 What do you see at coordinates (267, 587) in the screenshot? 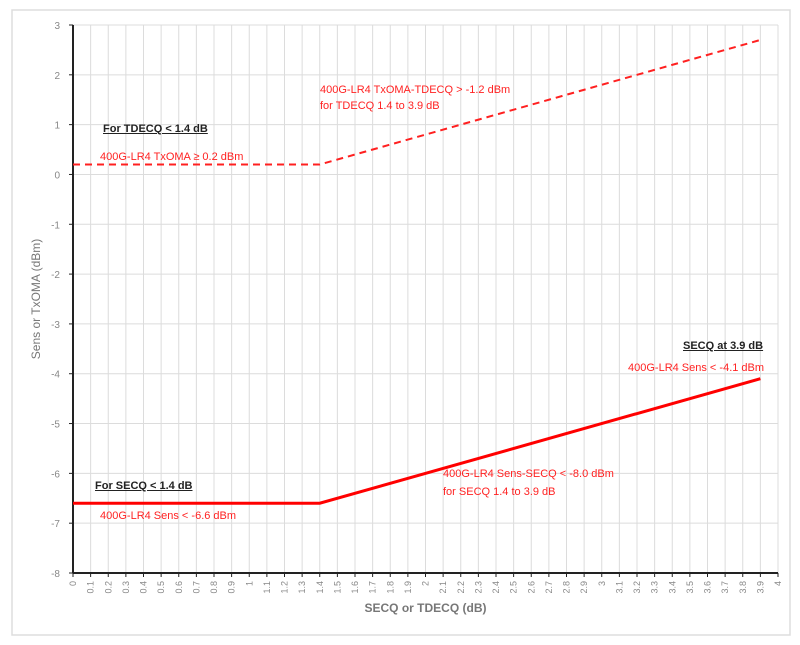
I see `x-tick-label: 1.1` at bounding box center [267, 587].